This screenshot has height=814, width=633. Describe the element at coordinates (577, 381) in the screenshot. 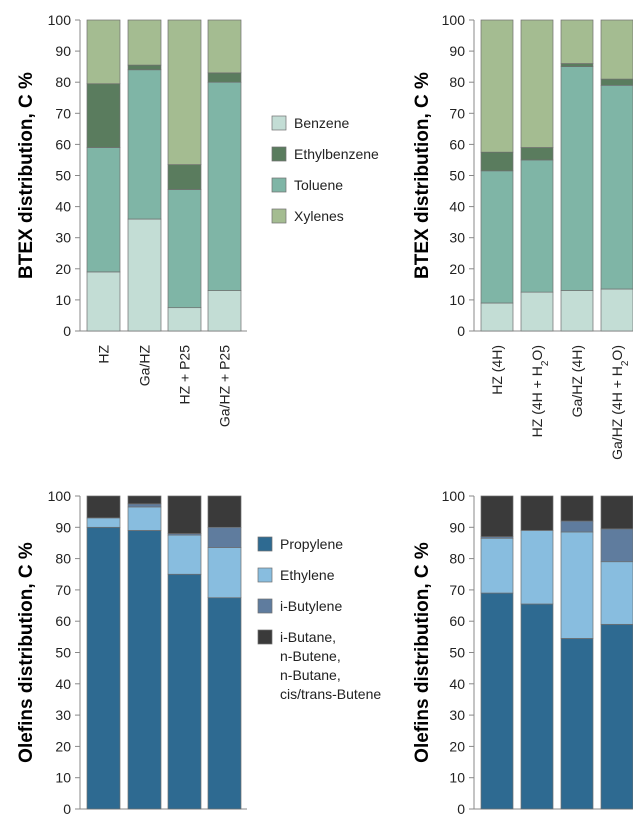

I see `category-label: Ga/HZ (4H)` at that location.